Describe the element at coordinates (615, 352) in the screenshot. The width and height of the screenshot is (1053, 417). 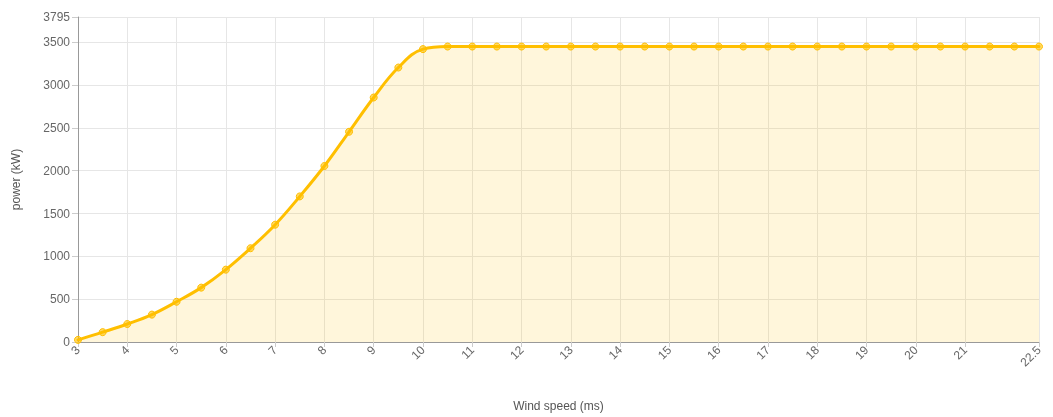
I see `x-tick-label: 14` at that location.